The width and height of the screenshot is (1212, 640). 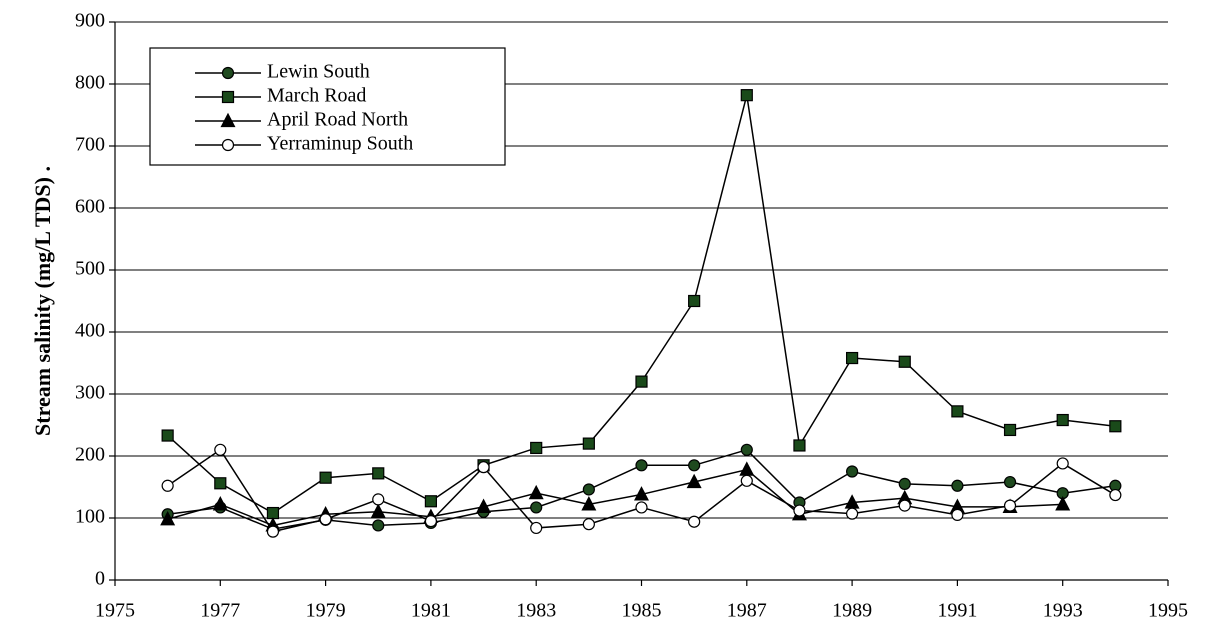 What do you see at coordinates (90, 269) in the screenshot?
I see `y-tick-label: 500` at bounding box center [90, 269].